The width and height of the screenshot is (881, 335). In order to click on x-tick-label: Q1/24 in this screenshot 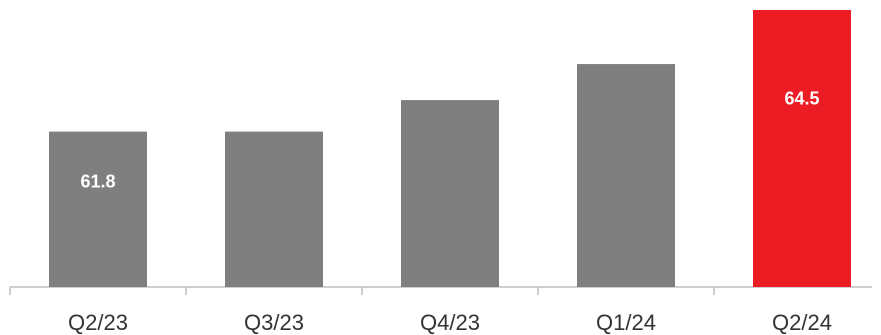, I will do `click(626, 322)`.